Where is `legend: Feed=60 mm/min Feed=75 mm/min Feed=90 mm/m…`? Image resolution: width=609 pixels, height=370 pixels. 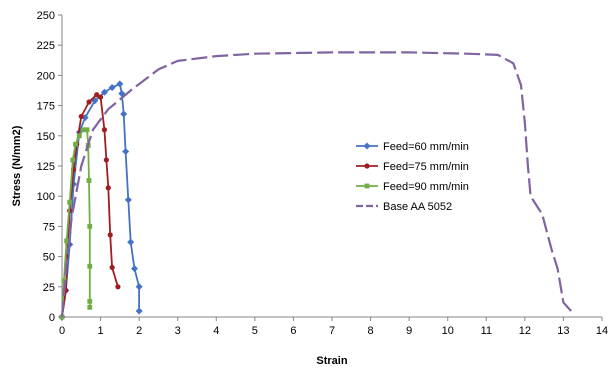 legend: Feed=60 mm/min Feed=75 mm/min Feed=90 mm/m… is located at coordinates (412, 177).